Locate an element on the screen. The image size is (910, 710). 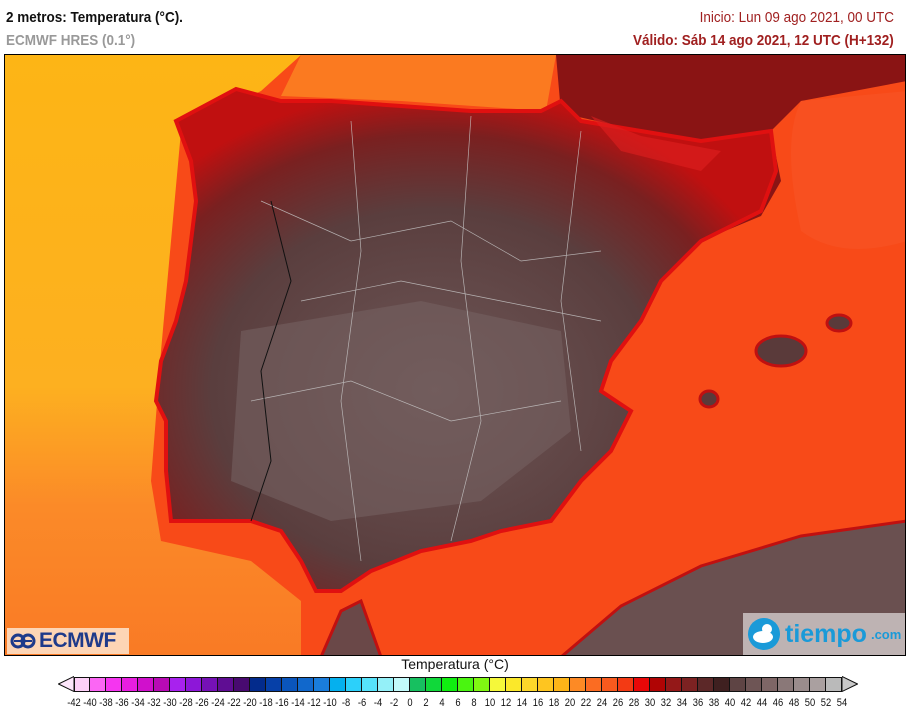
colorbar-tick-label: 4 is located at coordinates (442, 703).